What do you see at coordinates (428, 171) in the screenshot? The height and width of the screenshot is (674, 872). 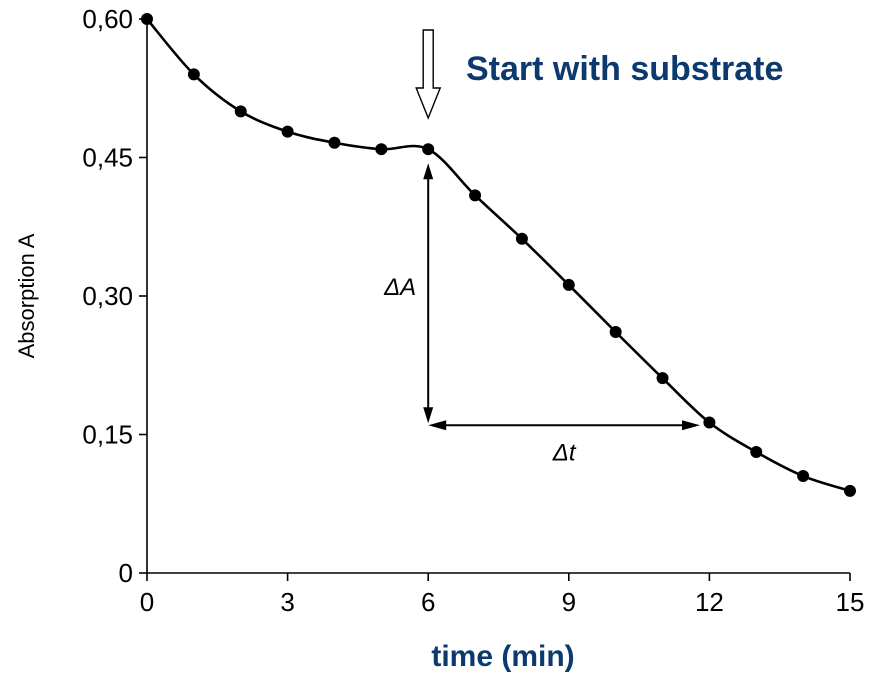 I see `arrowhead-up-icon` at bounding box center [428, 171].